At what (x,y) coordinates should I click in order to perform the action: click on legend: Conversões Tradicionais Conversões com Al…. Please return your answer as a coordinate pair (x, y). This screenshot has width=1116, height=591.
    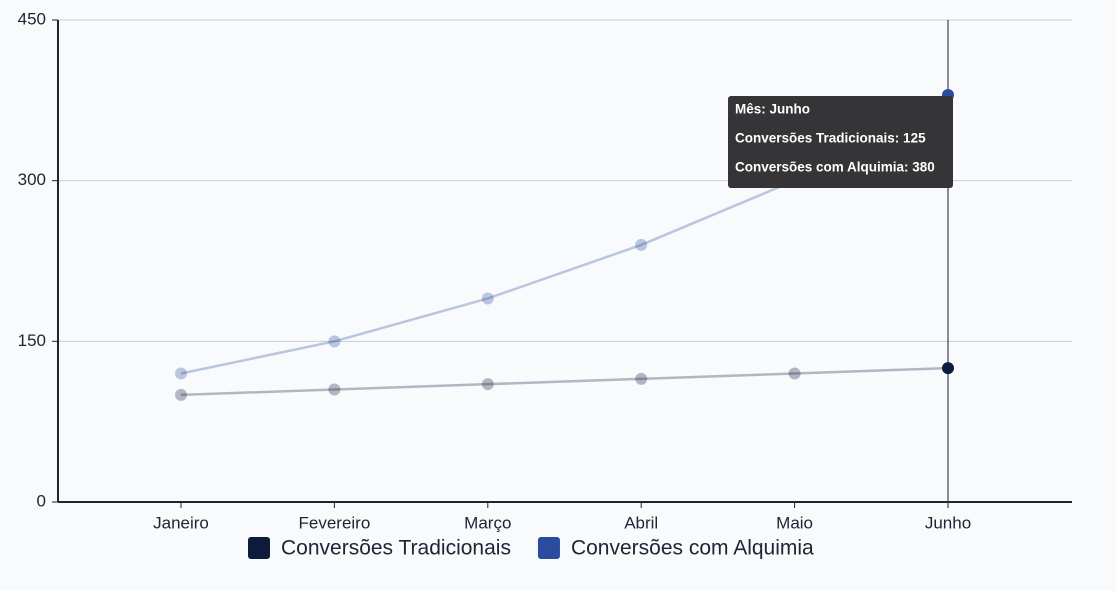
    Looking at the image, I should click on (531, 548).